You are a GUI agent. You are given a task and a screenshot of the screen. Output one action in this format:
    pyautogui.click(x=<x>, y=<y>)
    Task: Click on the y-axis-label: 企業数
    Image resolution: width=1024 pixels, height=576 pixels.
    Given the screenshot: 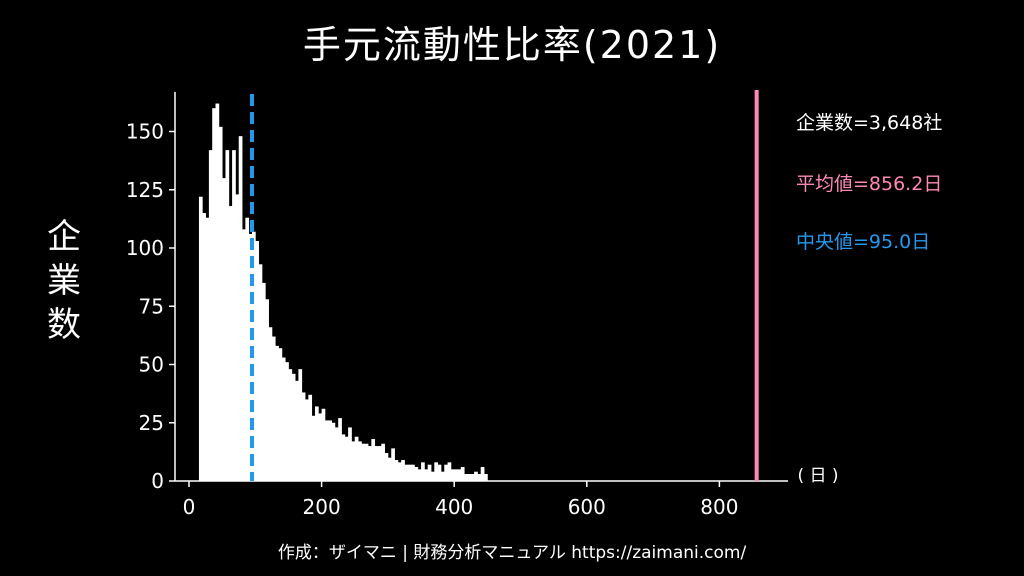 What is the action you would take?
    pyautogui.click(x=64, y=281)
    